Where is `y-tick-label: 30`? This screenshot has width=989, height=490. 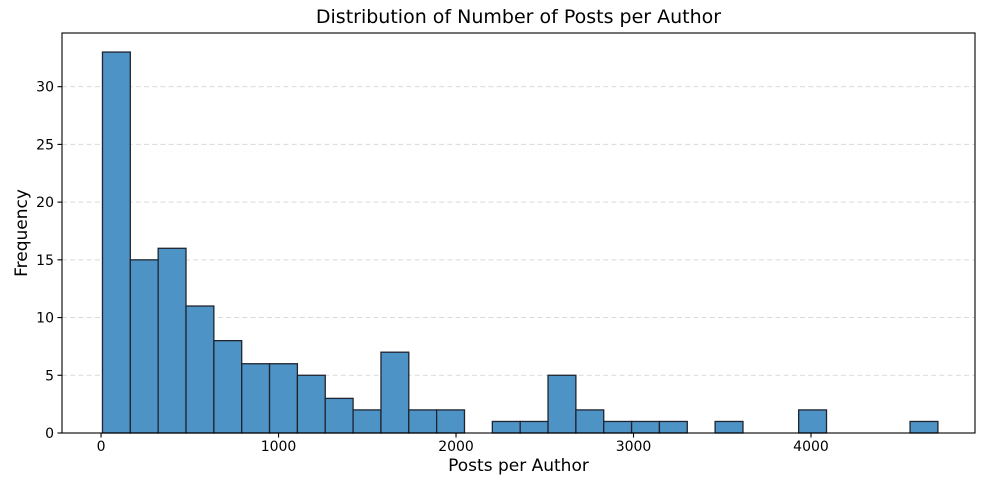
y-tick-label: 30 is located at coordinates (45, 88).